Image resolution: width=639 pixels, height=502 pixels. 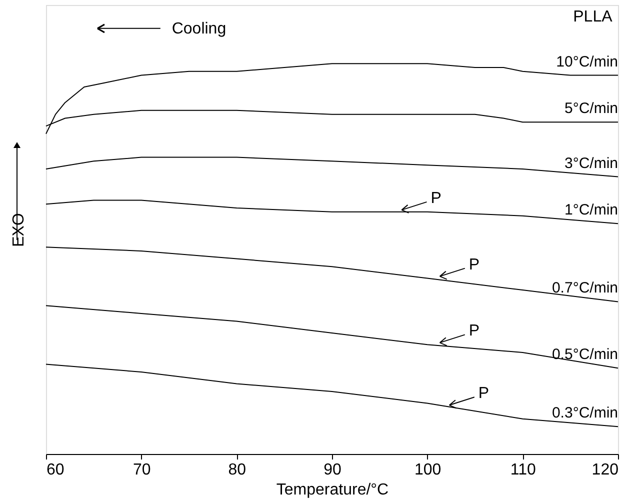 I want to click on x-tick-label: 70, so click(x=141, y=470).